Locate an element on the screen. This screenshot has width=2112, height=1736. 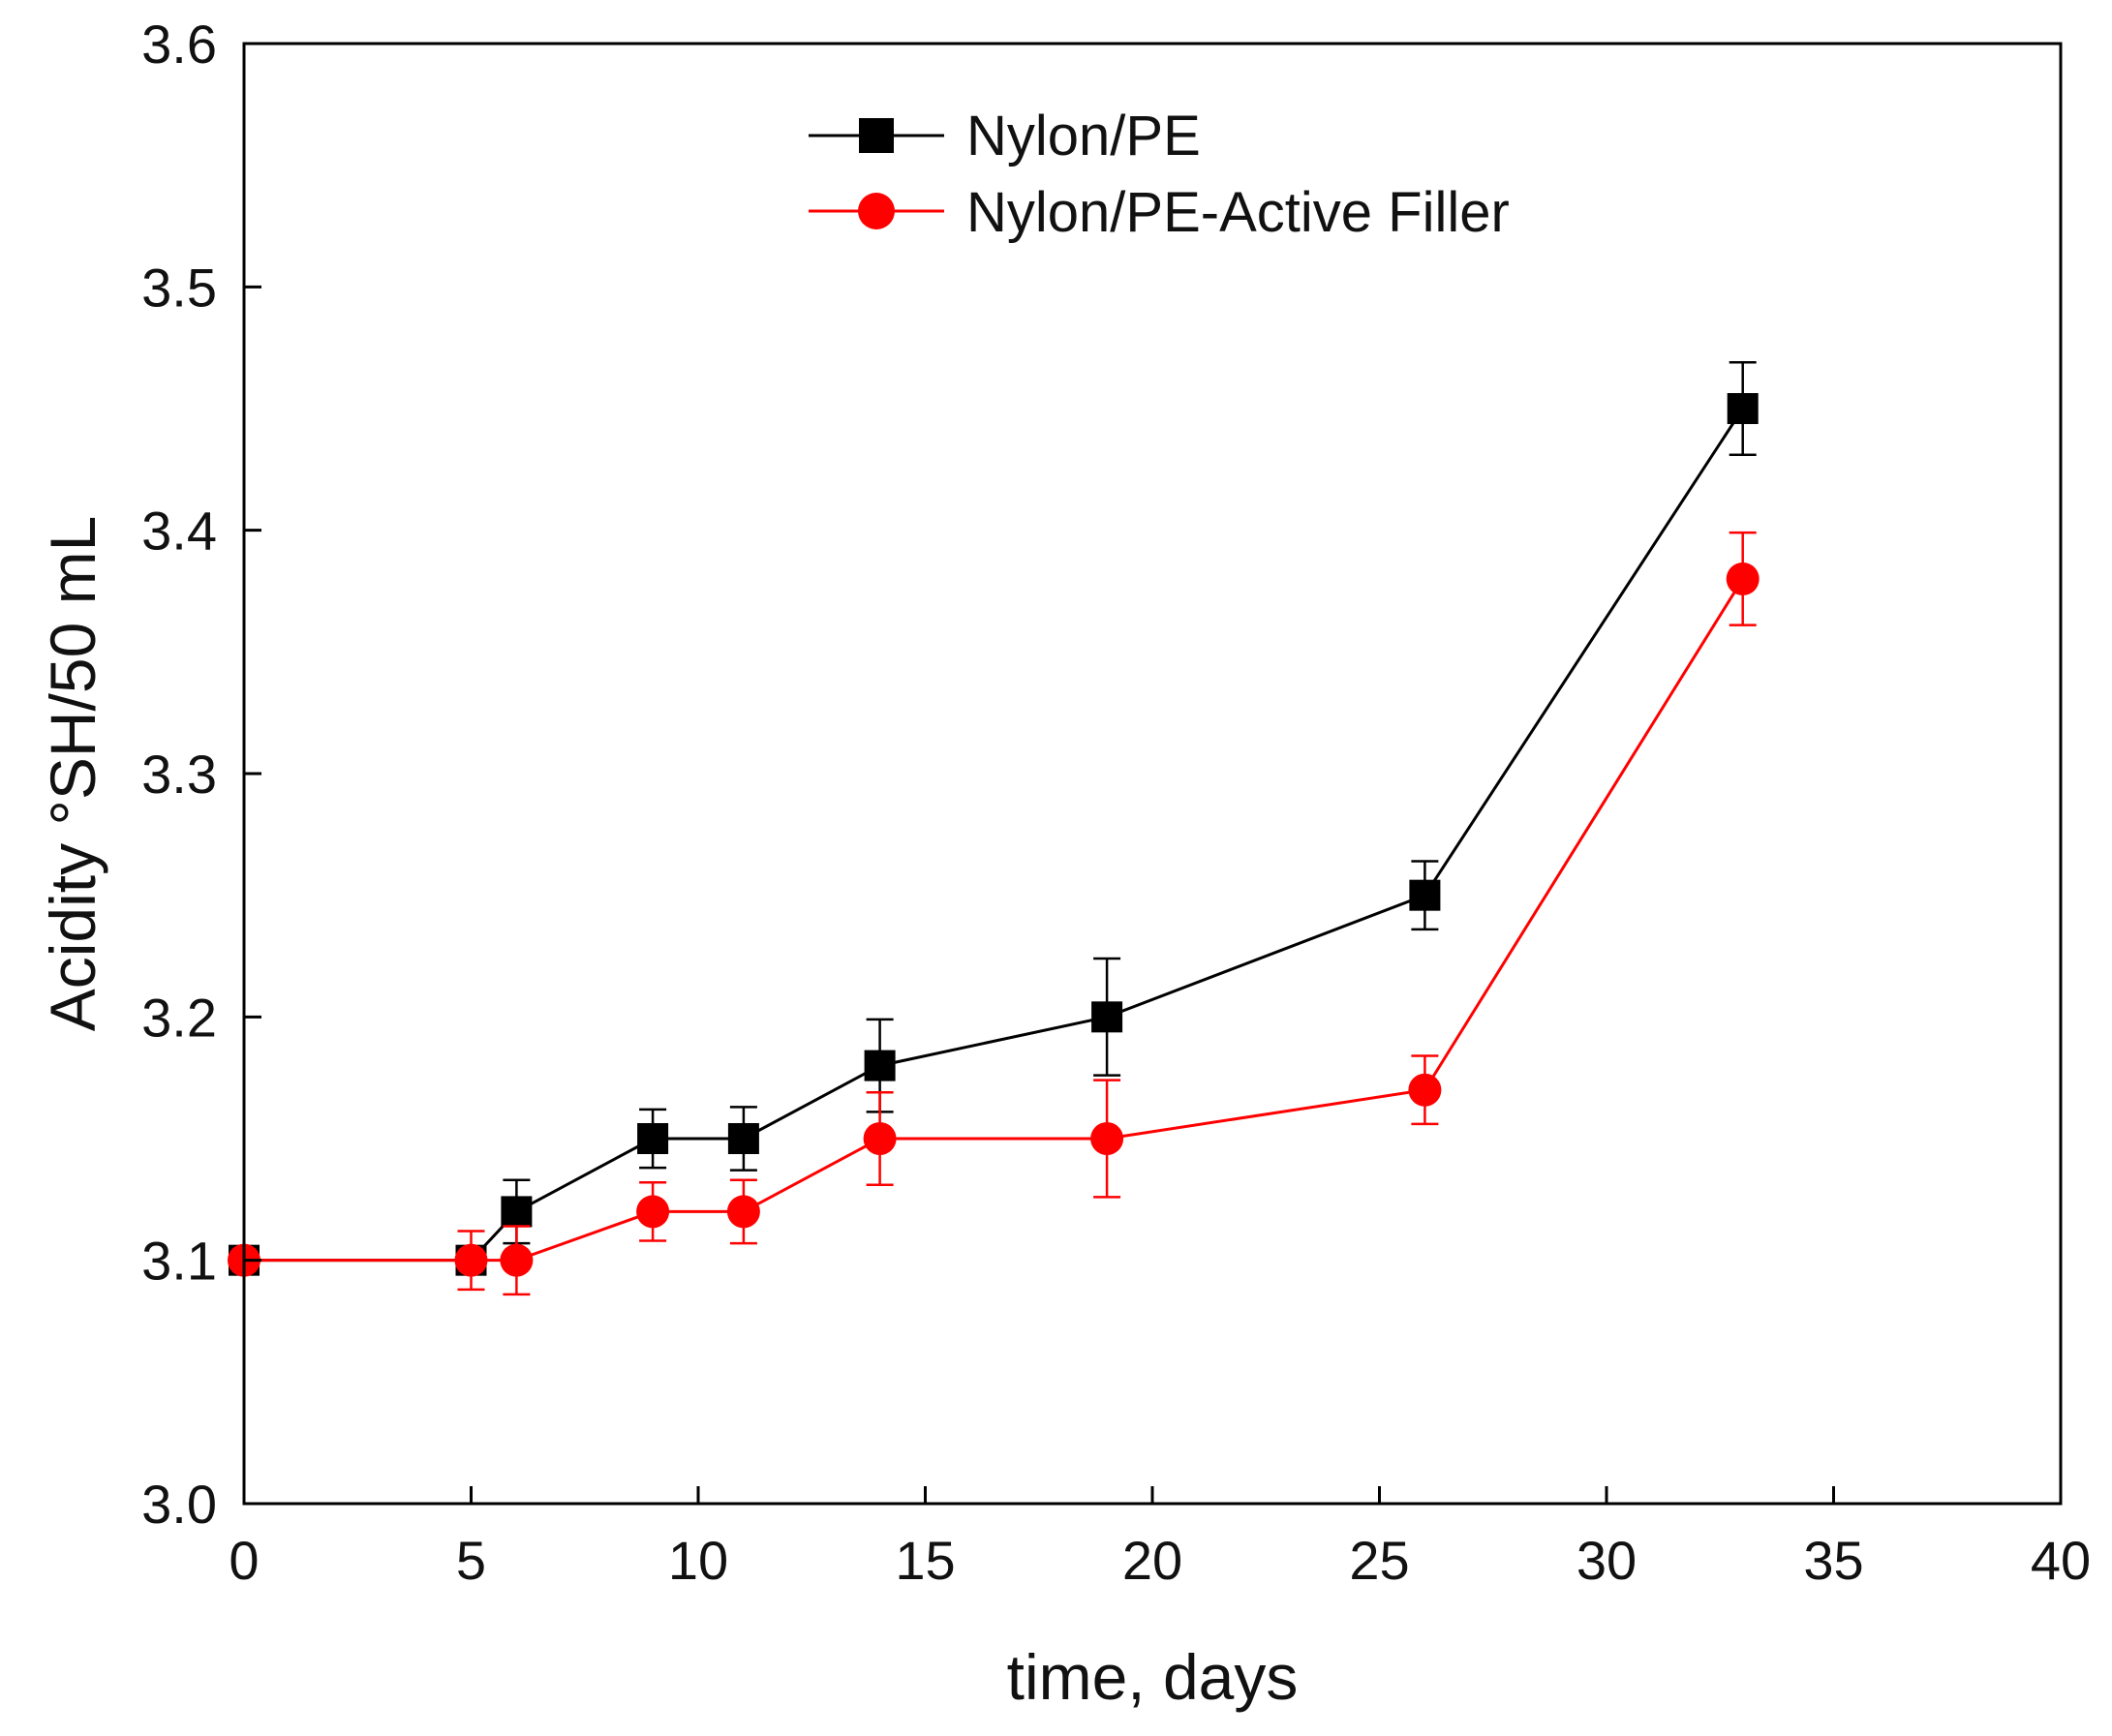
x-tick-label: 40 is located at coordinates (2061, 1560).